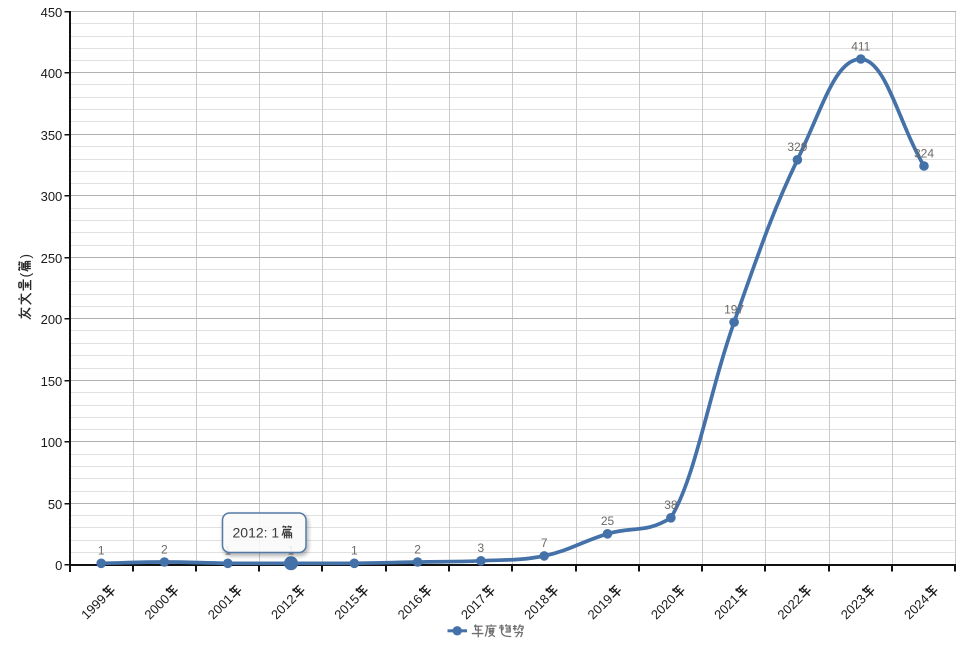  I want to click on svg-text: 2017, so click(473, 606).